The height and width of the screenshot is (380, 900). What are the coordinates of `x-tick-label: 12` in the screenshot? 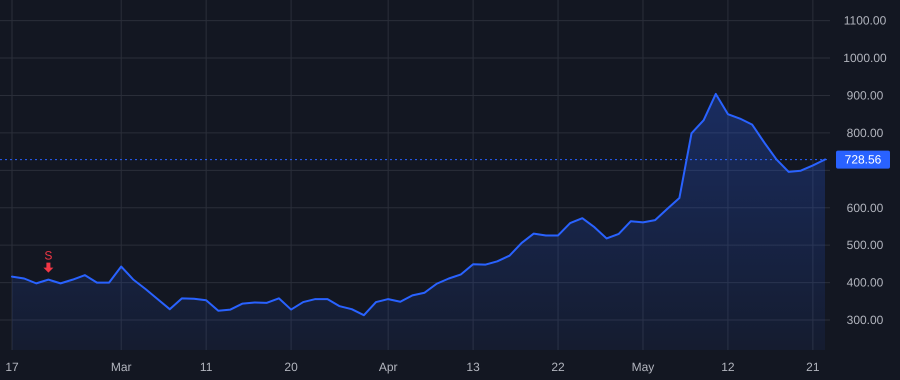 It's located at (728, 367).